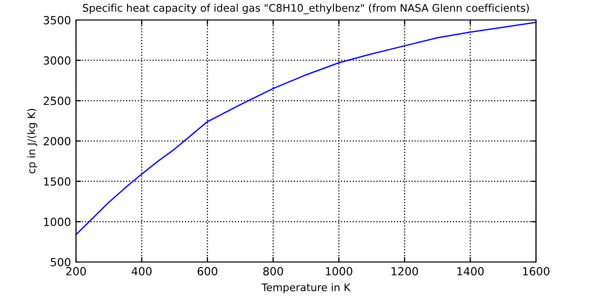  What do you see at coordinates (306, 288) in the screenshot?
I see `x-axis-title: Temperature in K` at bounding box center [306, 288].